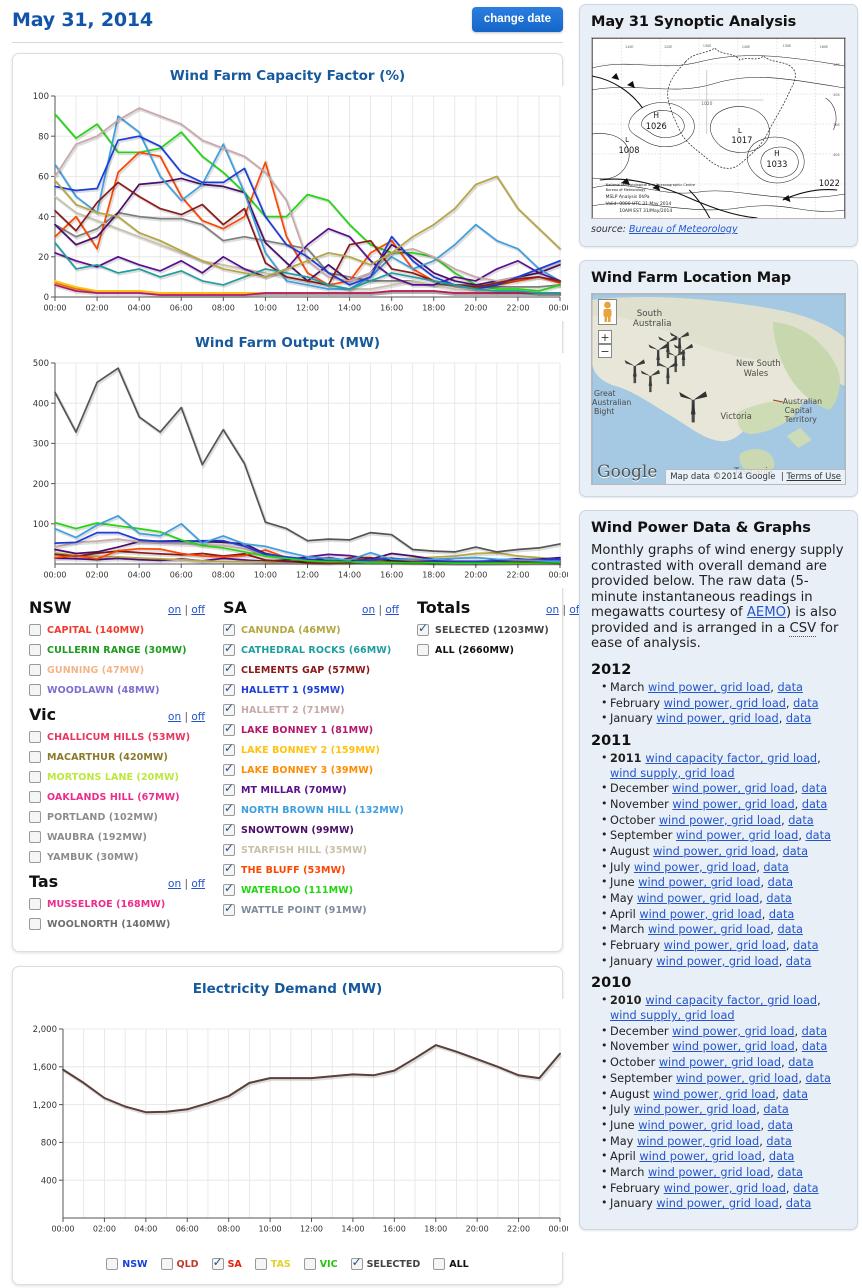  What do you see at coordinates (506, 650) in the screenshot?
I see `farm-checkbox-row: ALL (2660MW)` at bounding box center [506, 650].